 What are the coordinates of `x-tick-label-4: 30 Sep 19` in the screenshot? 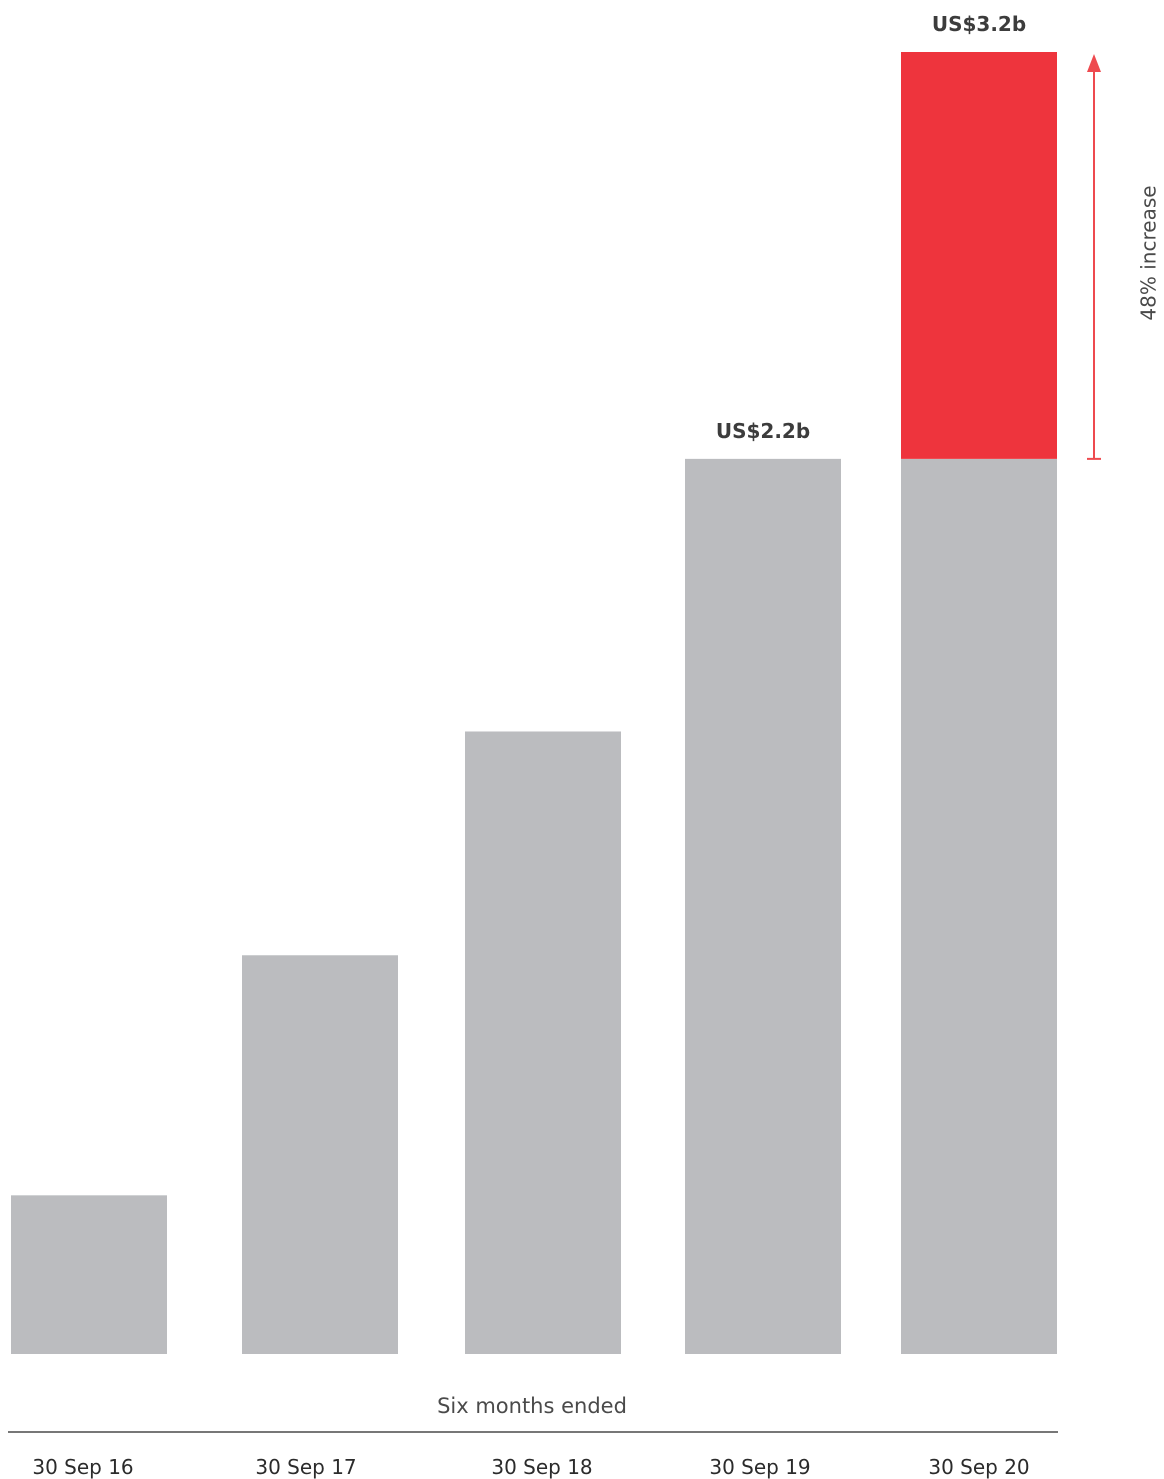 It's located at (759, 1467).